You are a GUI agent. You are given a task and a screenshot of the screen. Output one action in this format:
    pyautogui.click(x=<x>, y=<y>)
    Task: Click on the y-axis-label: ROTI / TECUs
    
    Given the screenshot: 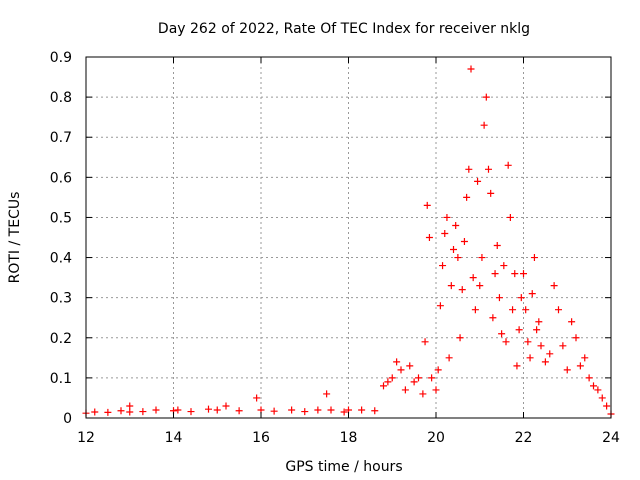 What is the action you would take?
    pyautogui.click(x=15, y=238)
    